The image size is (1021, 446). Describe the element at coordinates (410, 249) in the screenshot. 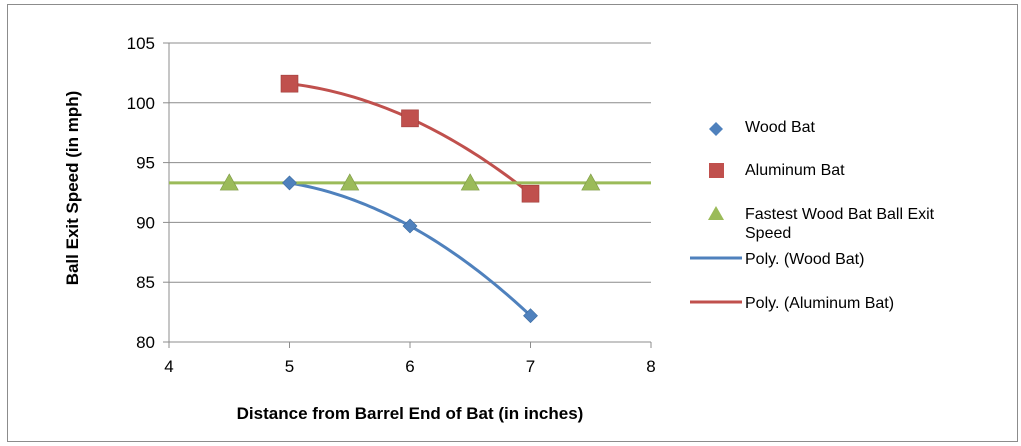

I see `trendline-wood-bat` at that location.